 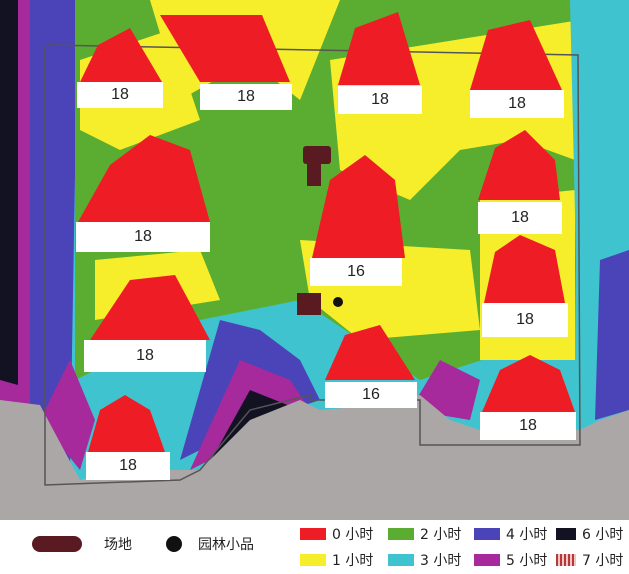 I want to click on legend-hour-7: 7 小时, so click(x=589, y=560).